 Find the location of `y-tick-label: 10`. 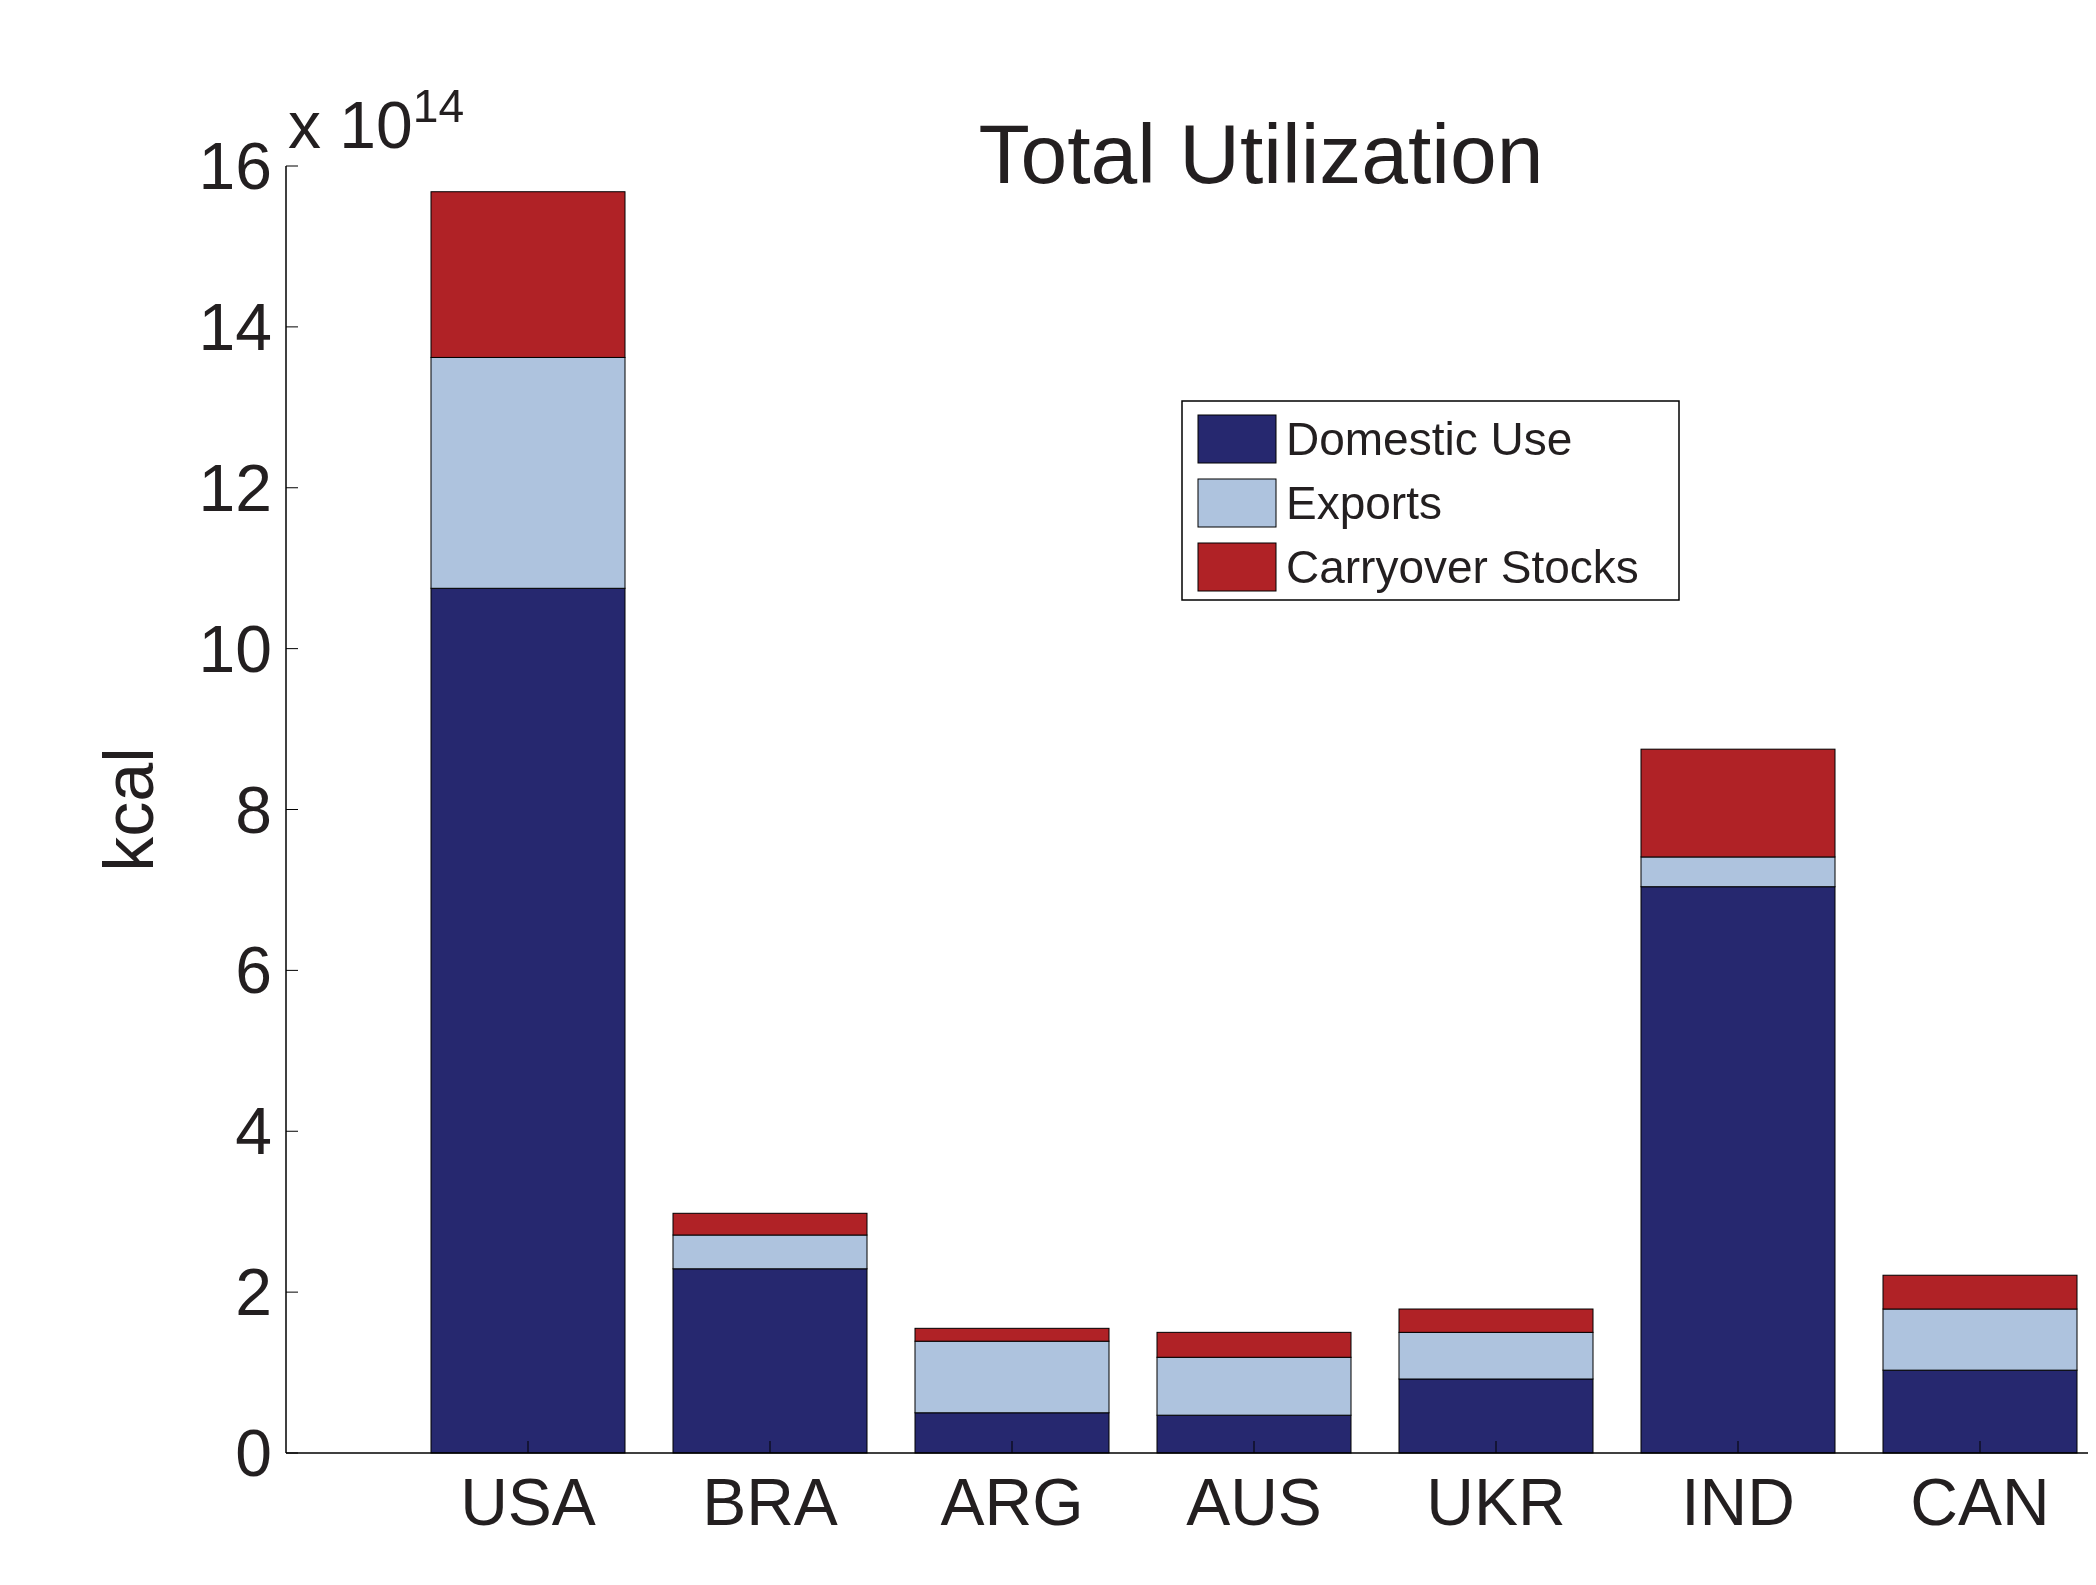

y-tick-label: 10 is located at coordinates (235, 648).